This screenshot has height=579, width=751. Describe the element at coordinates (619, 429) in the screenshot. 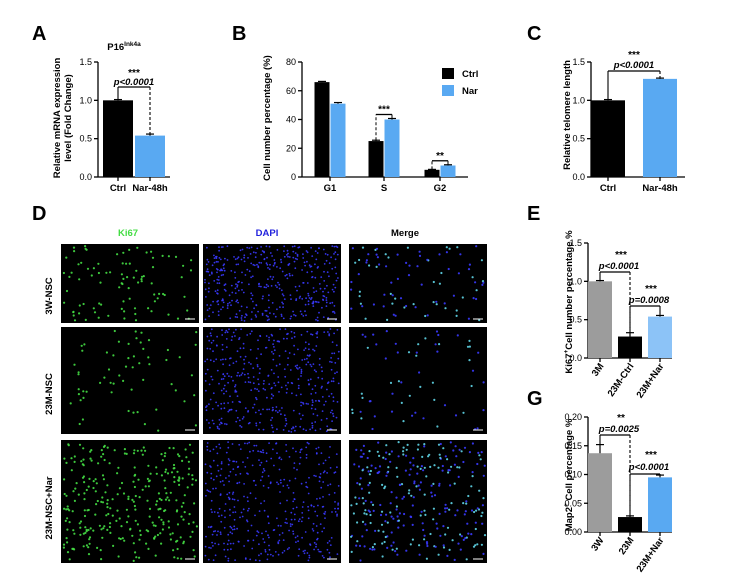

I see `chart-g-pvalue: p=0.0025` at that location.